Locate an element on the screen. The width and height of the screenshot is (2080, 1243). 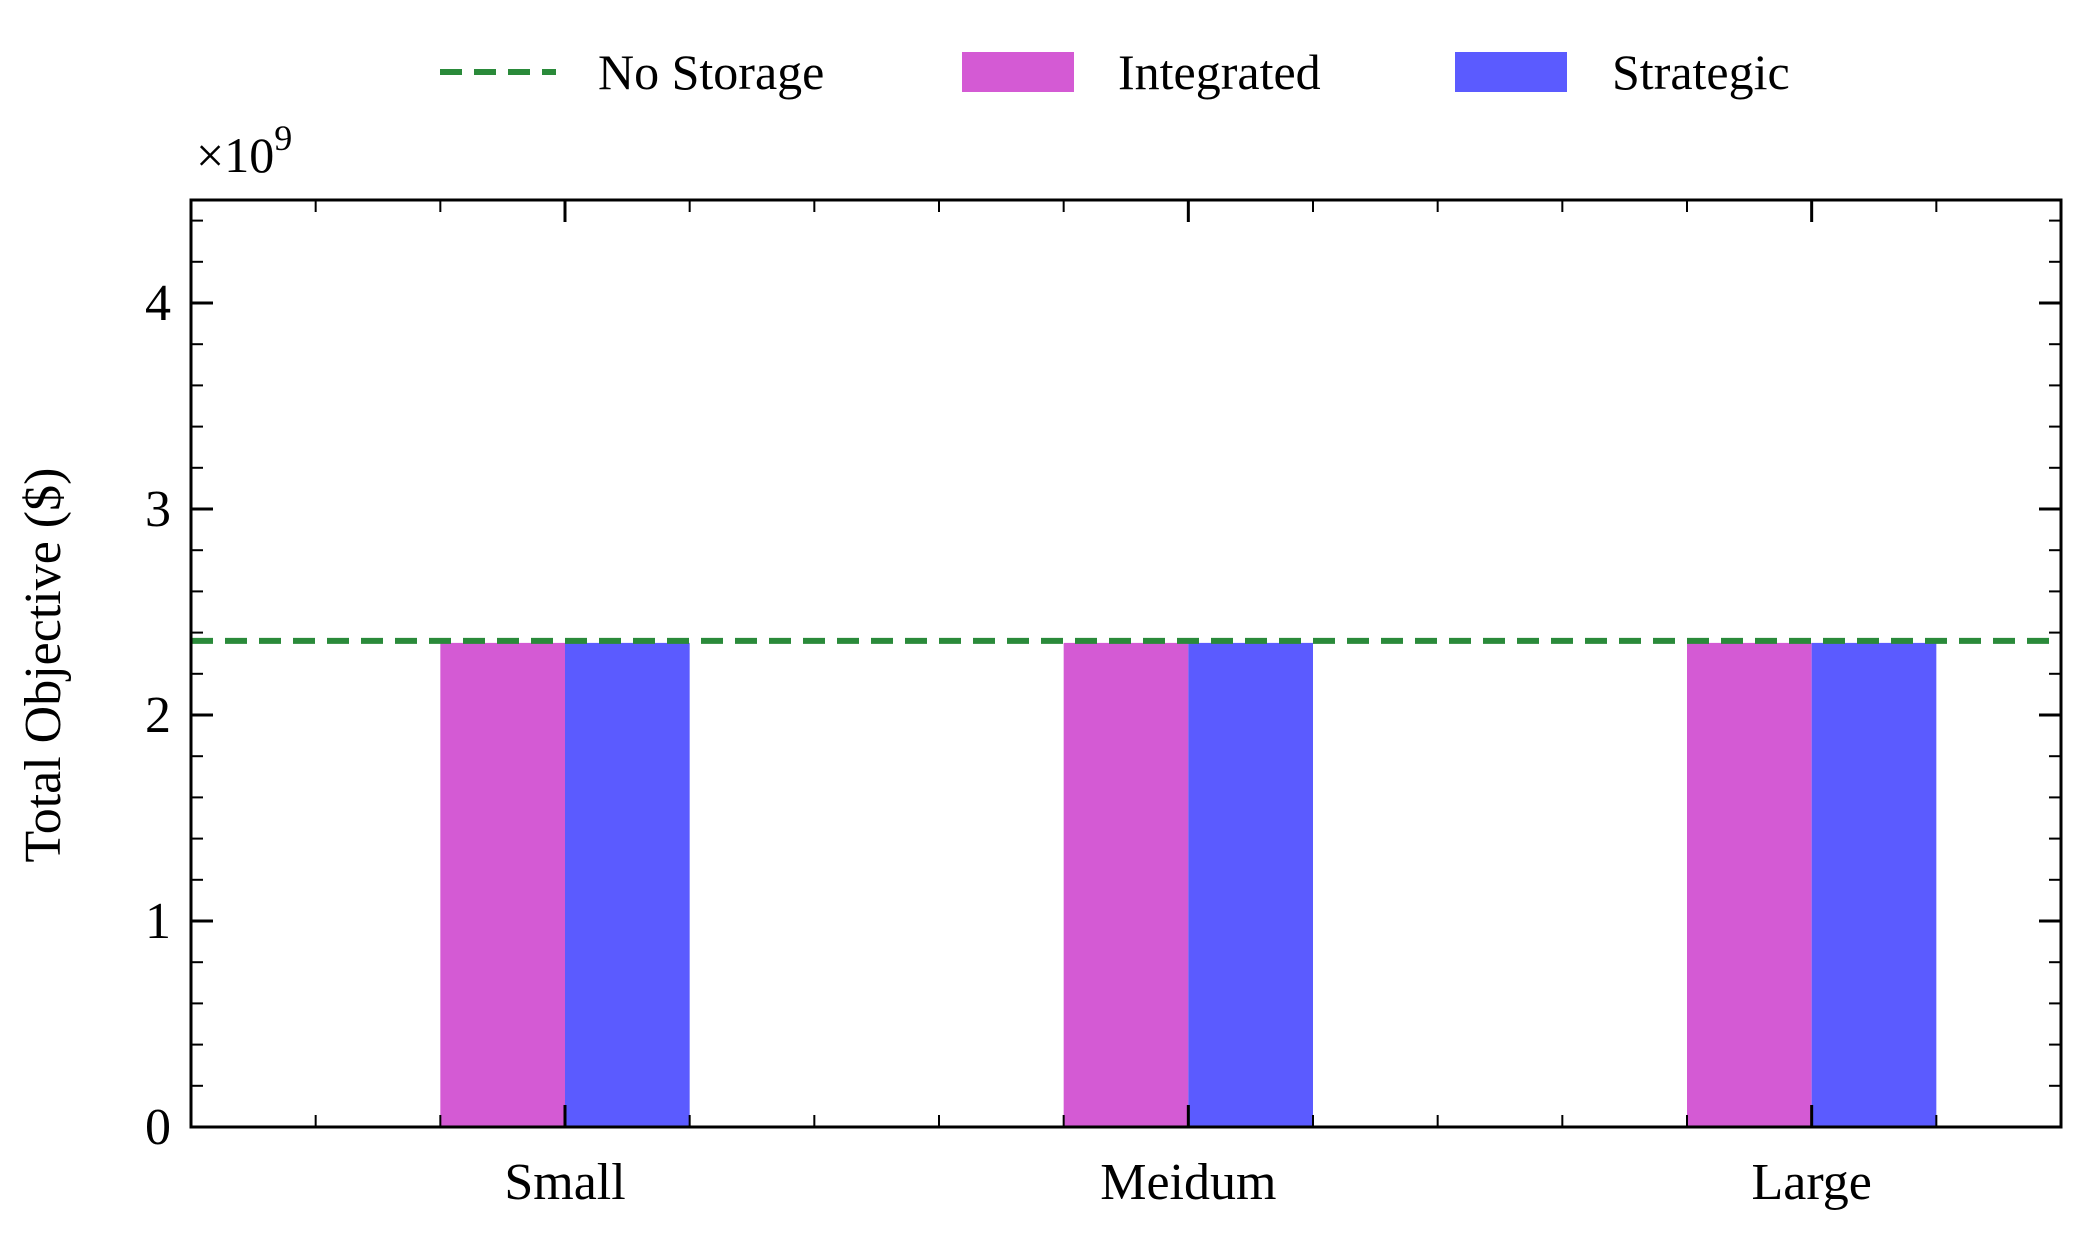
x-tick-label: Meidum is located at coordinates (1188, 1182).